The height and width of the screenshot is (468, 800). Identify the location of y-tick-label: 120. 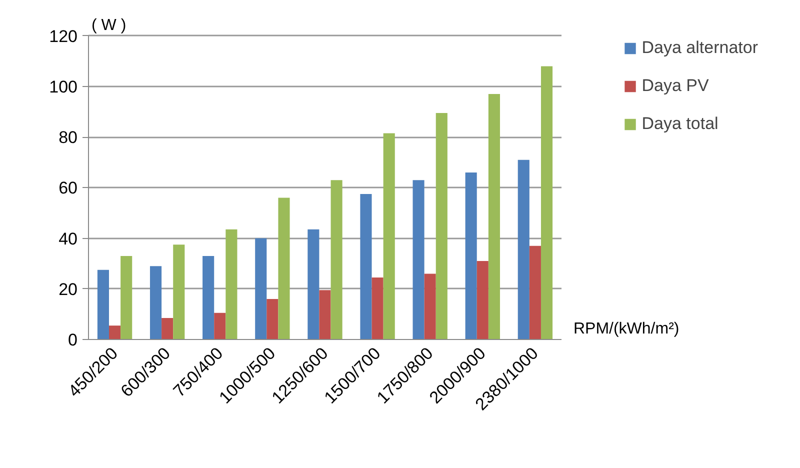
(63, 36).